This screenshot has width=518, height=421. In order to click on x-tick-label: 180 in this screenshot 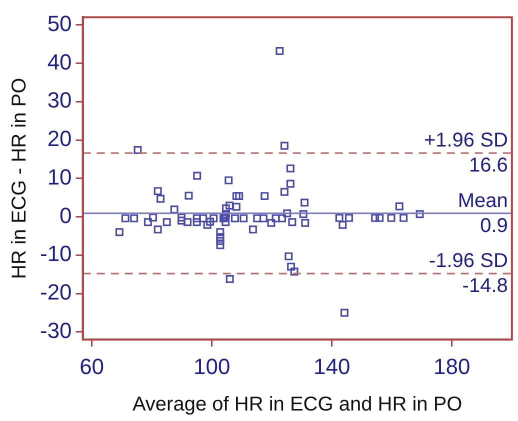, I will do `click(452, 366)`.